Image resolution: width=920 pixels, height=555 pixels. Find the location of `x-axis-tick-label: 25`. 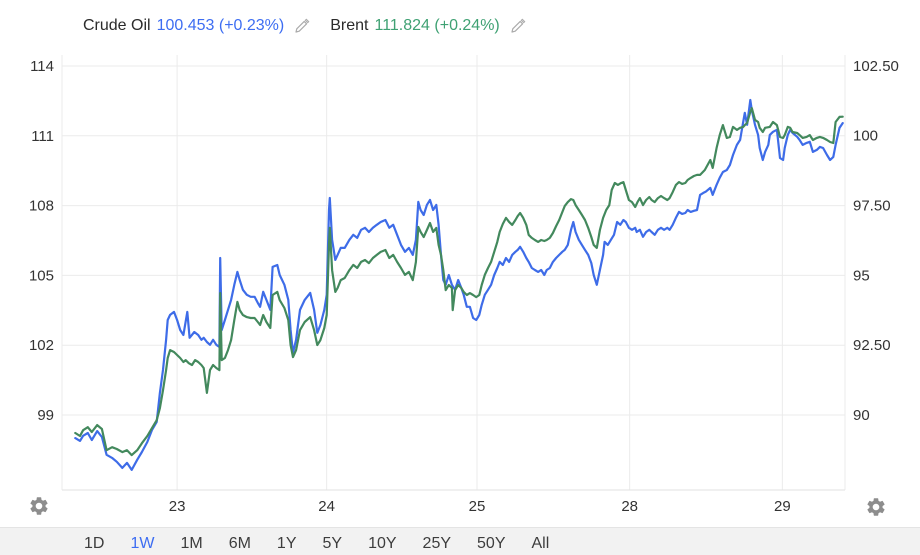

x-axis-tick-label: 25 is located at coordinates (477, 506).